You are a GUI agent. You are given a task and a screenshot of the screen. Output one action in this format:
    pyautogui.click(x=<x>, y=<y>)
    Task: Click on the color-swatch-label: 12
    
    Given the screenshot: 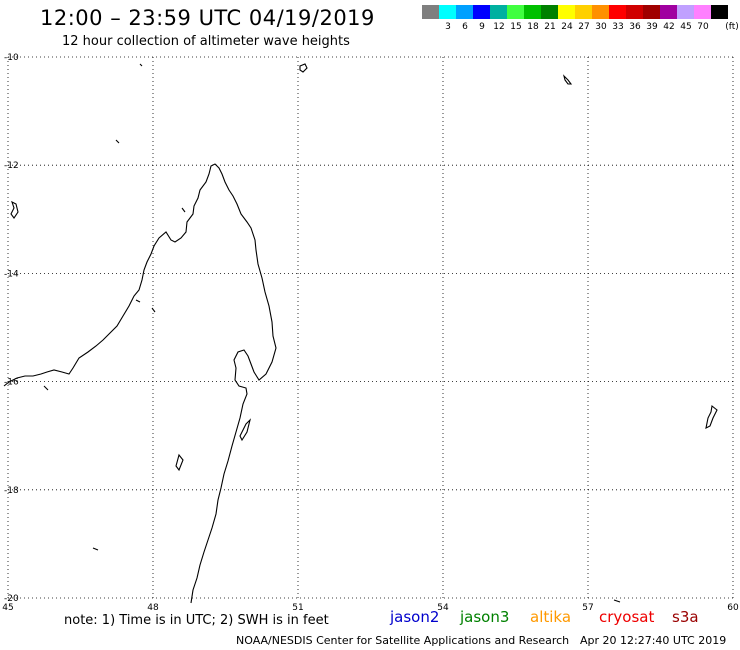 What is the action you would take?
    pyautogui.click(x=499, y=27)
    